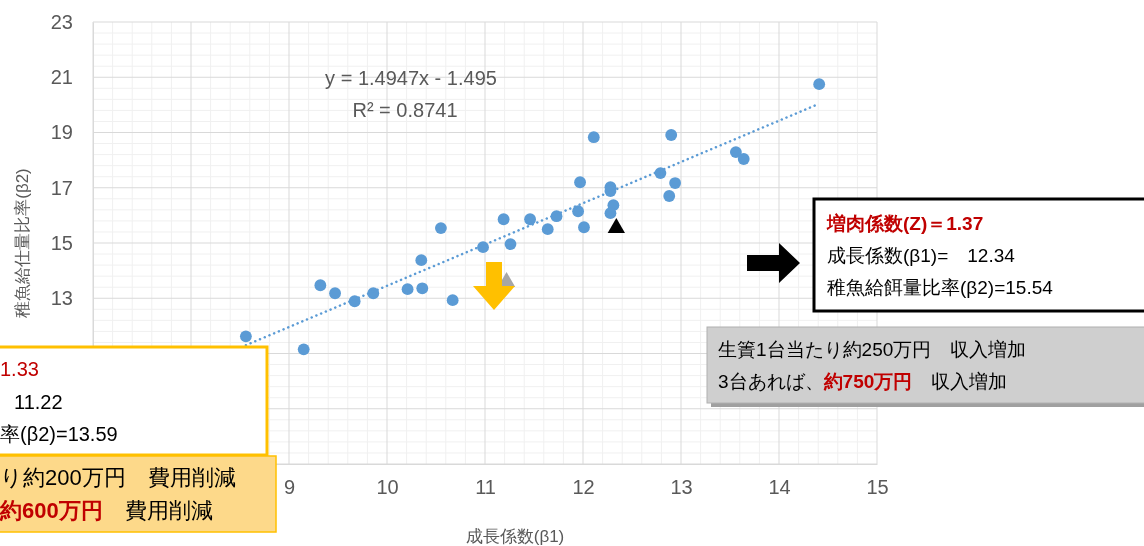 The height and width of the screenshot is (546, 1144). Describe the element at coordinates (940, 287) in the screenshot. I see `annotation: 稚魚給餌量比率(β2)=15.54` at that location.